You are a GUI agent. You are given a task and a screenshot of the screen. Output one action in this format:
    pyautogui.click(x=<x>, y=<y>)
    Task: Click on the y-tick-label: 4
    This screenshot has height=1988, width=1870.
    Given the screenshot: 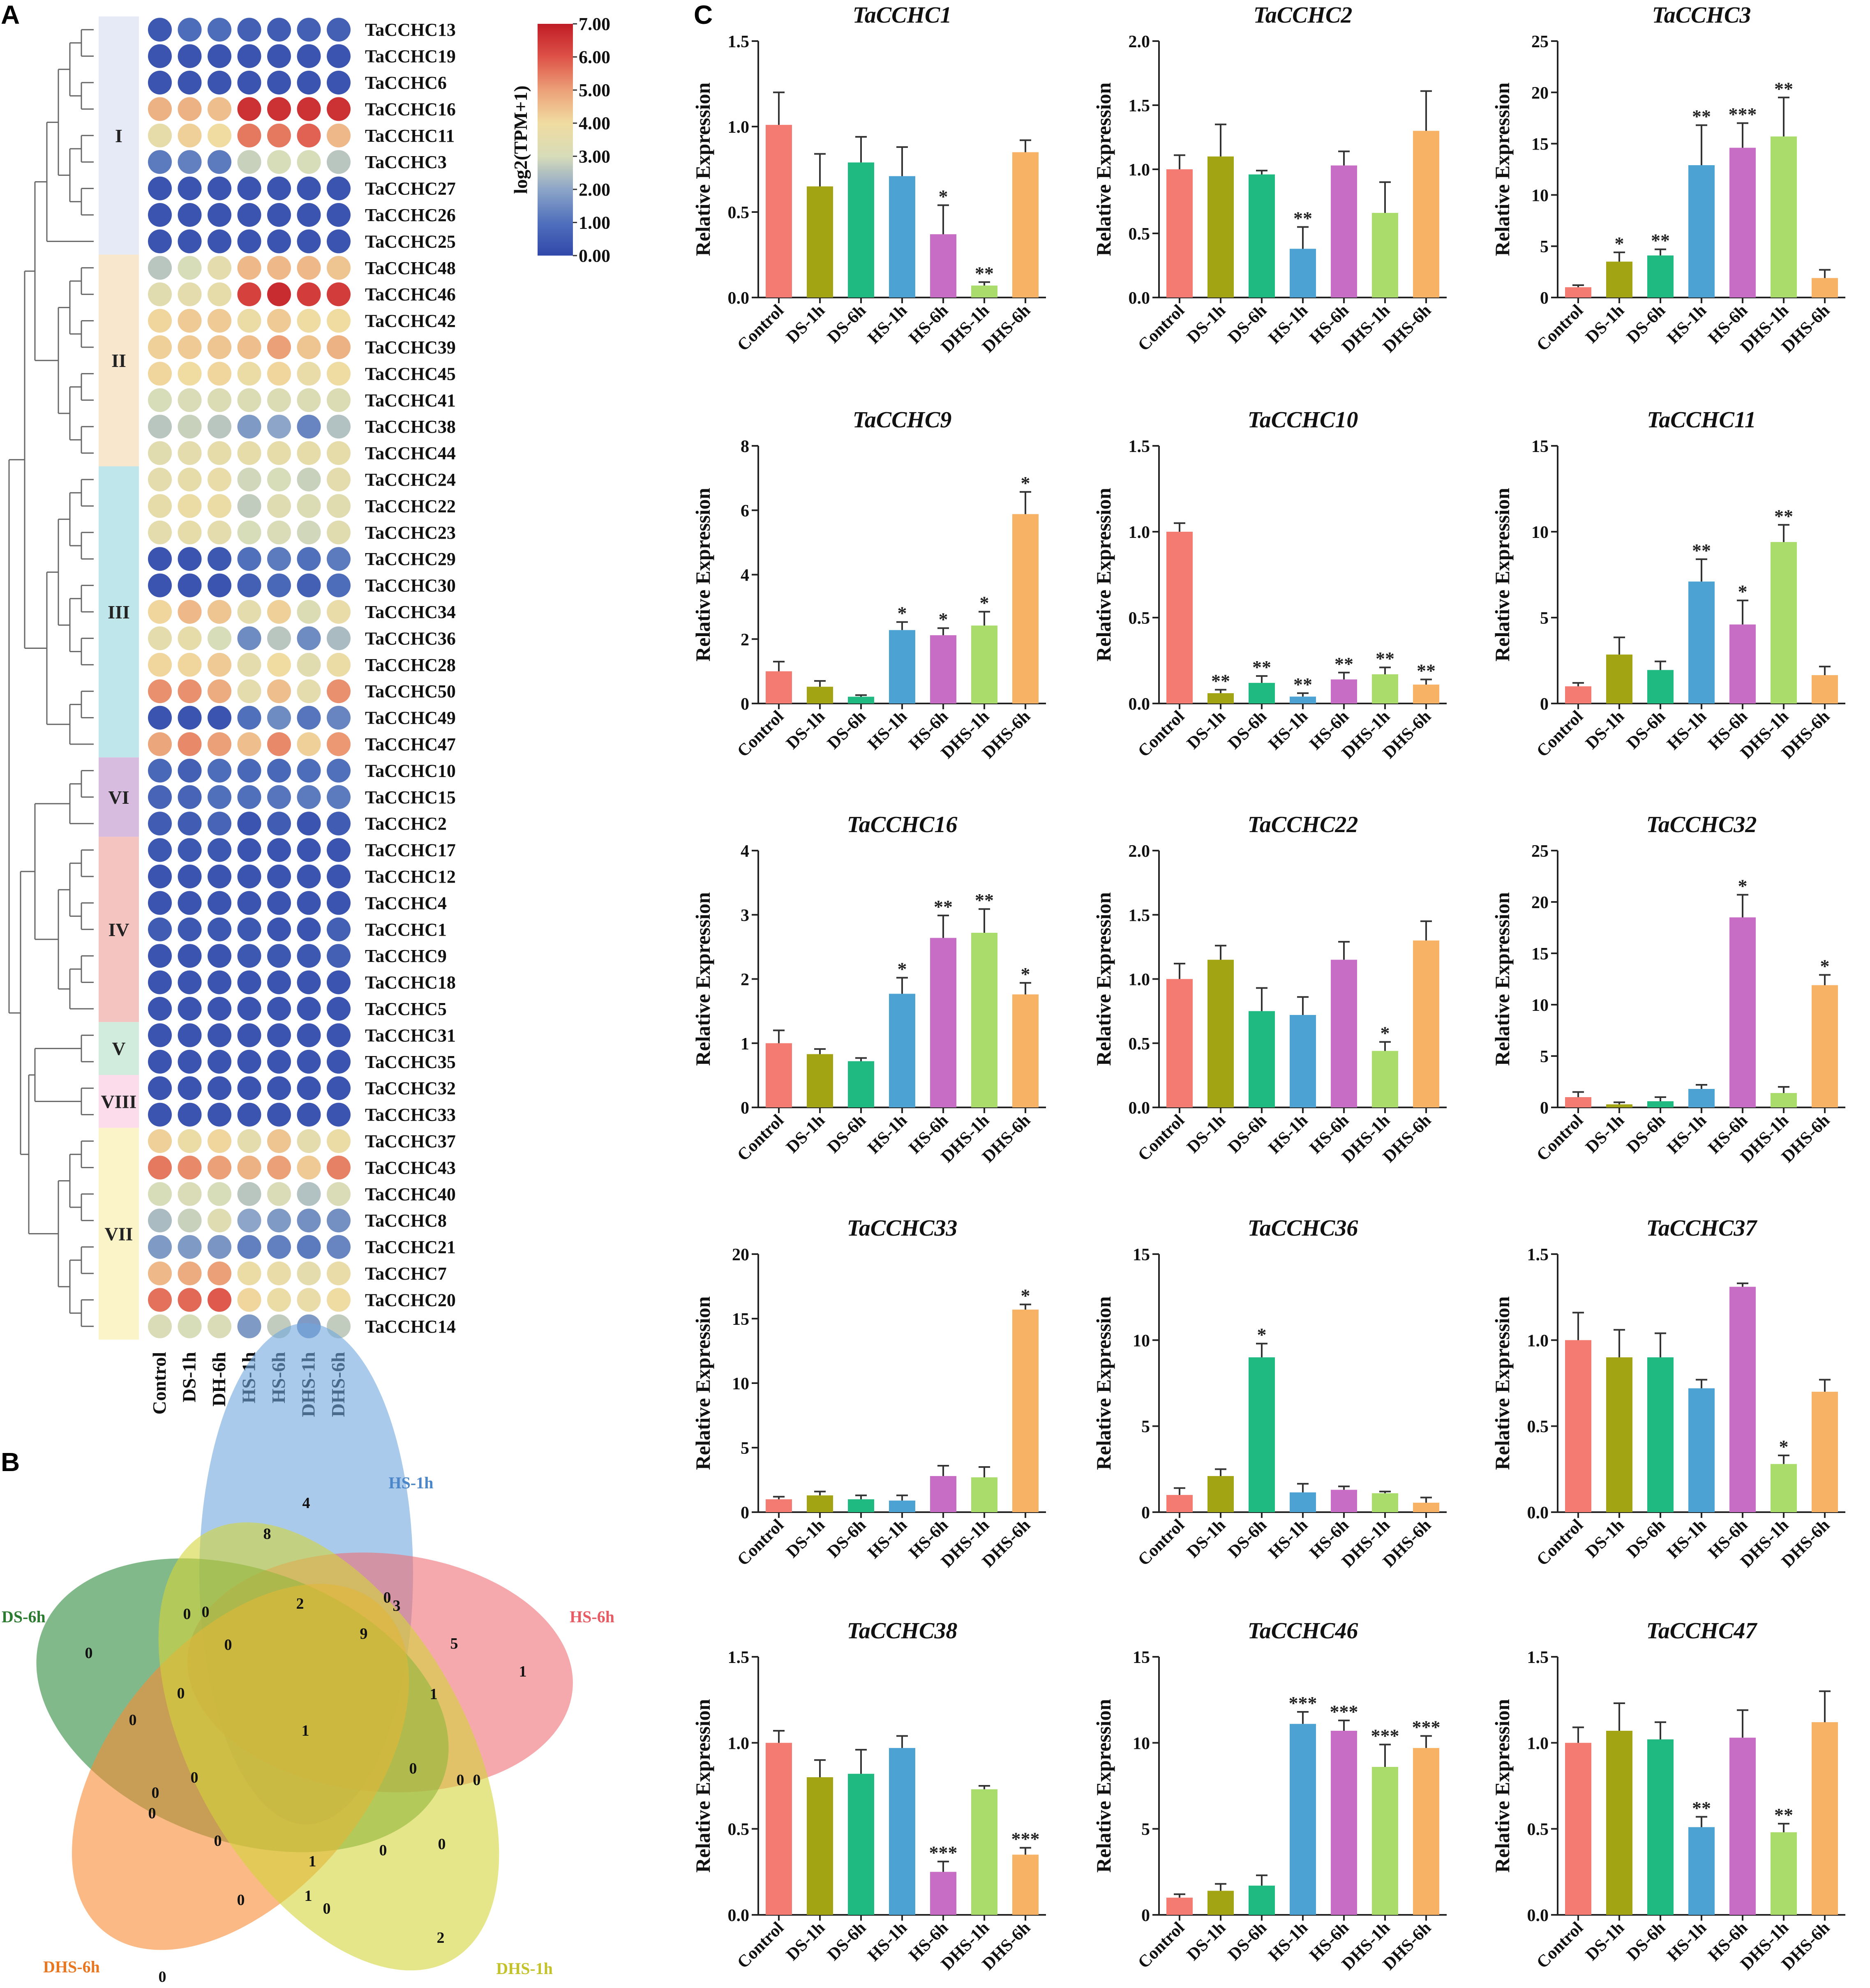 What is the action you would take?
    pyautogui.click(x=745, y=851)
    